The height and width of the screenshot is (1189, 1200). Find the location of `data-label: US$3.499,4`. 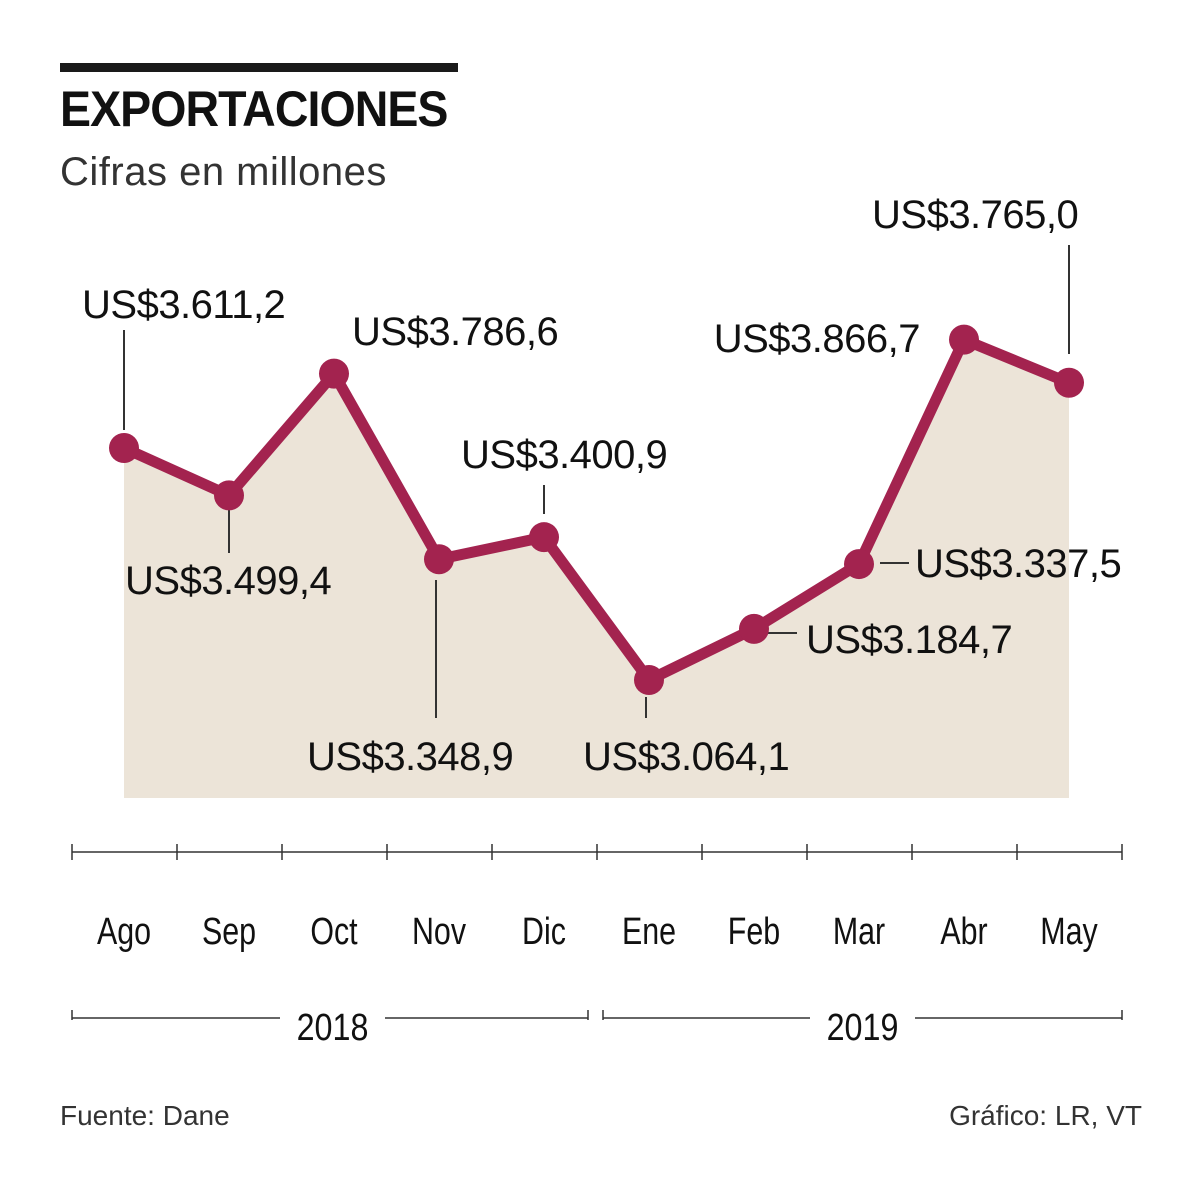

data-label: US$3.499,4 is located at coordinates (228, 581).